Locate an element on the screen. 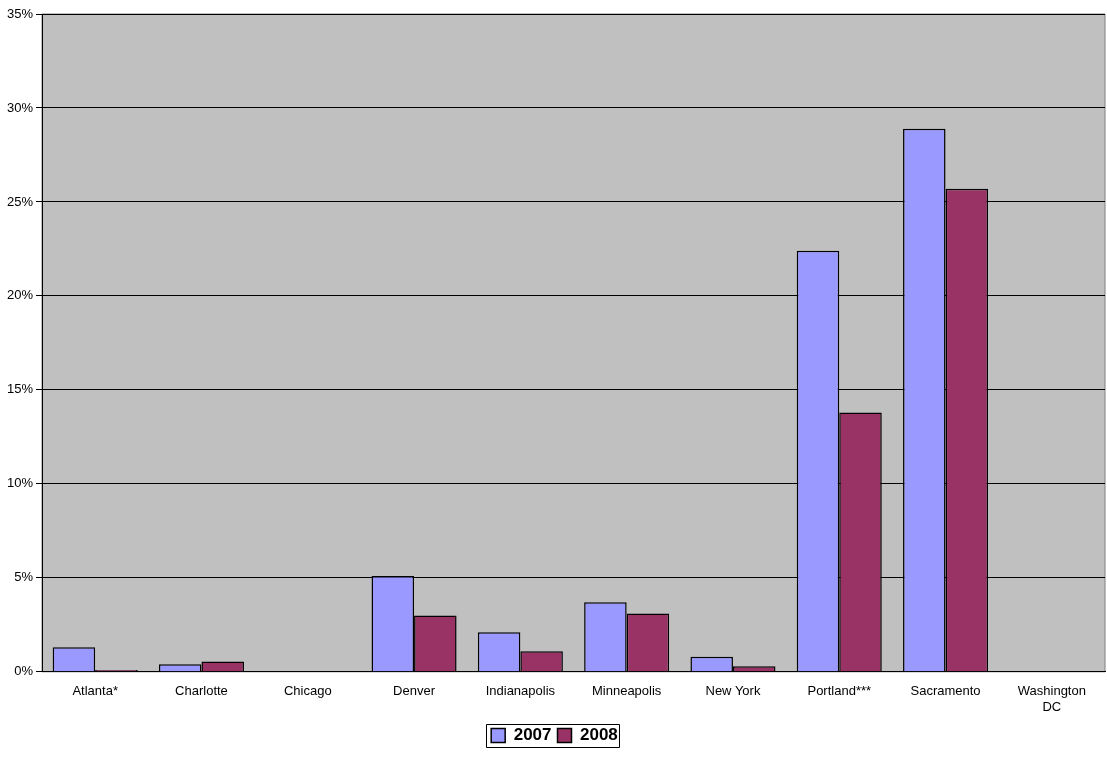 This screenshot has width=1107, height=758. y-tick-label: 5% is located at coordinates (24, 577).